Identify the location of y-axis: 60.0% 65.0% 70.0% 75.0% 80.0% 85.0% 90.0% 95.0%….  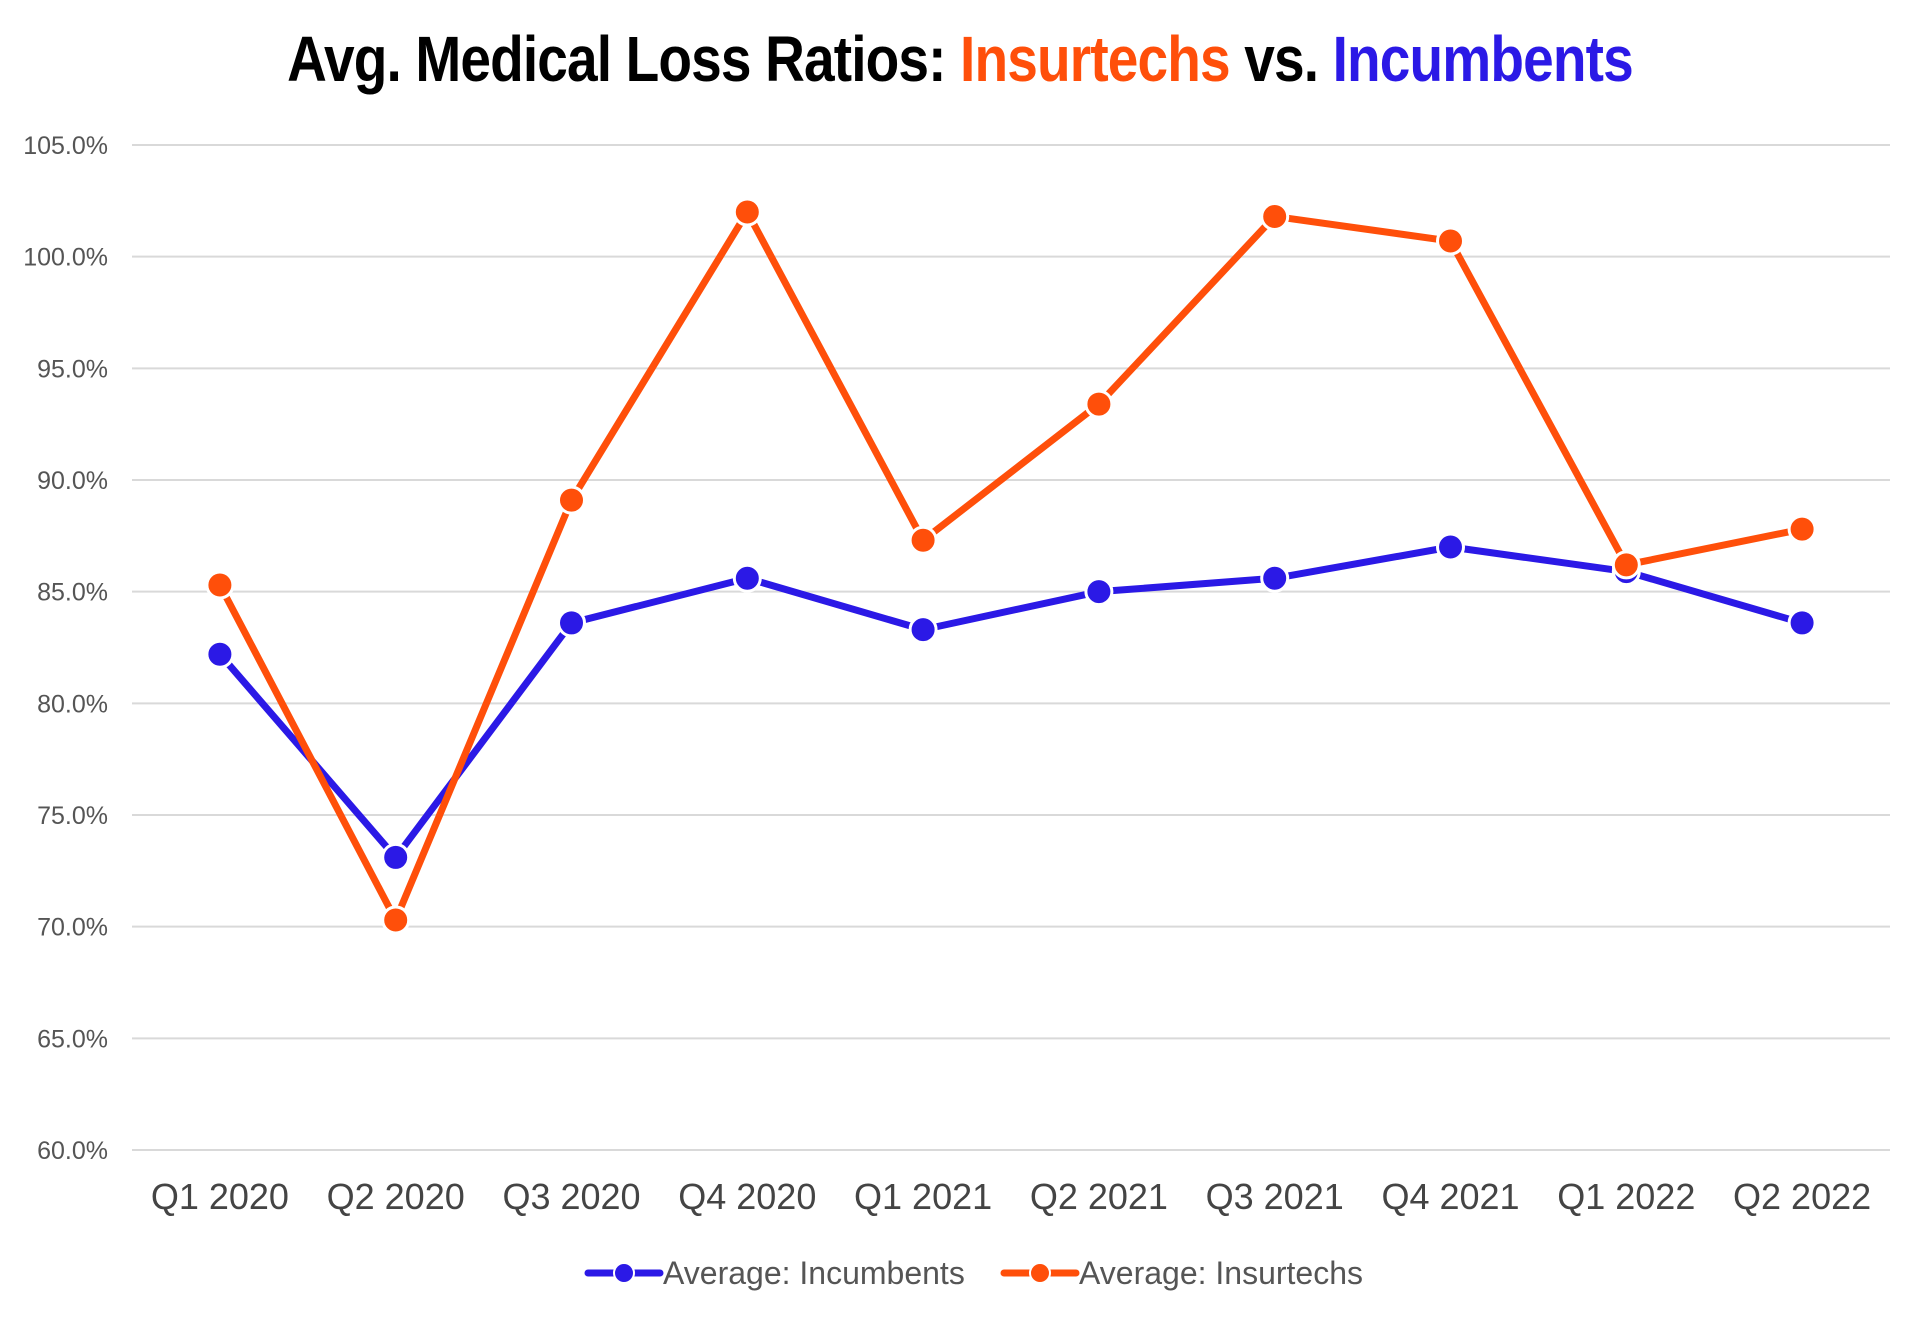
(65, 648).